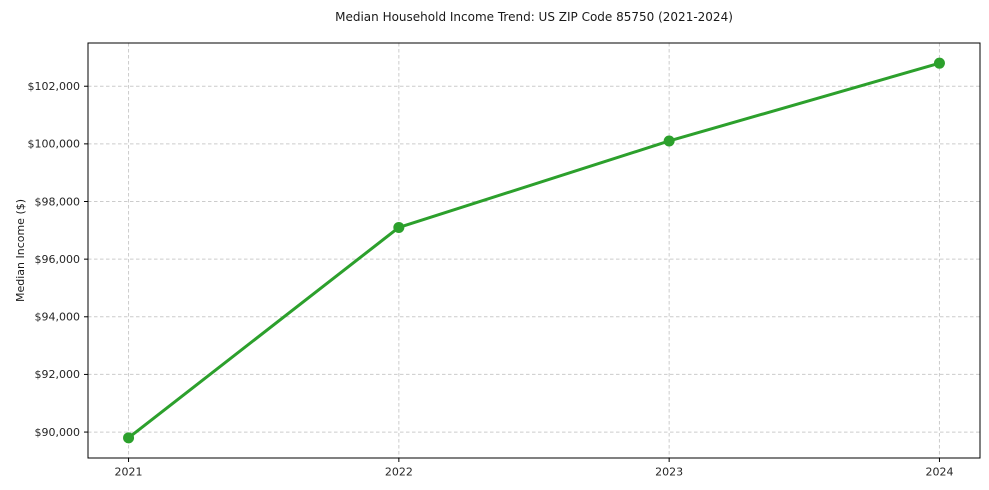  I want to click on y-tick-label: $98,000, so click(58, 201).